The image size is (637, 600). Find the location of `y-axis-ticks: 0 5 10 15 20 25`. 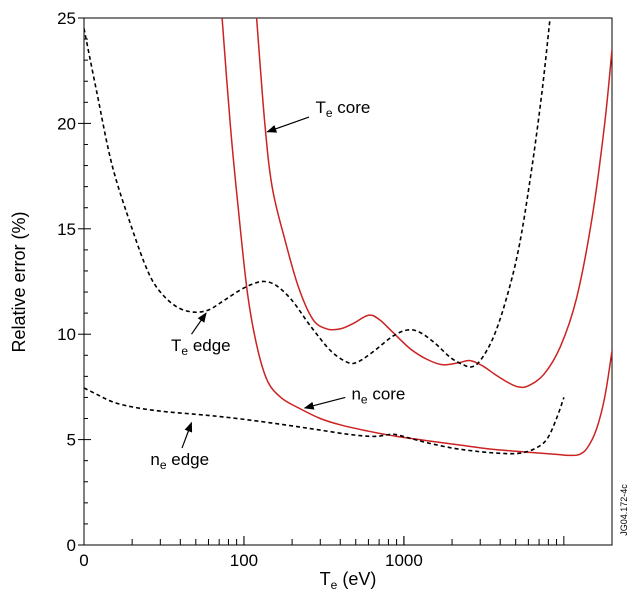

y-axis-ticks: 0 5 10 15 20 25 is located at coordinates (74, 282).